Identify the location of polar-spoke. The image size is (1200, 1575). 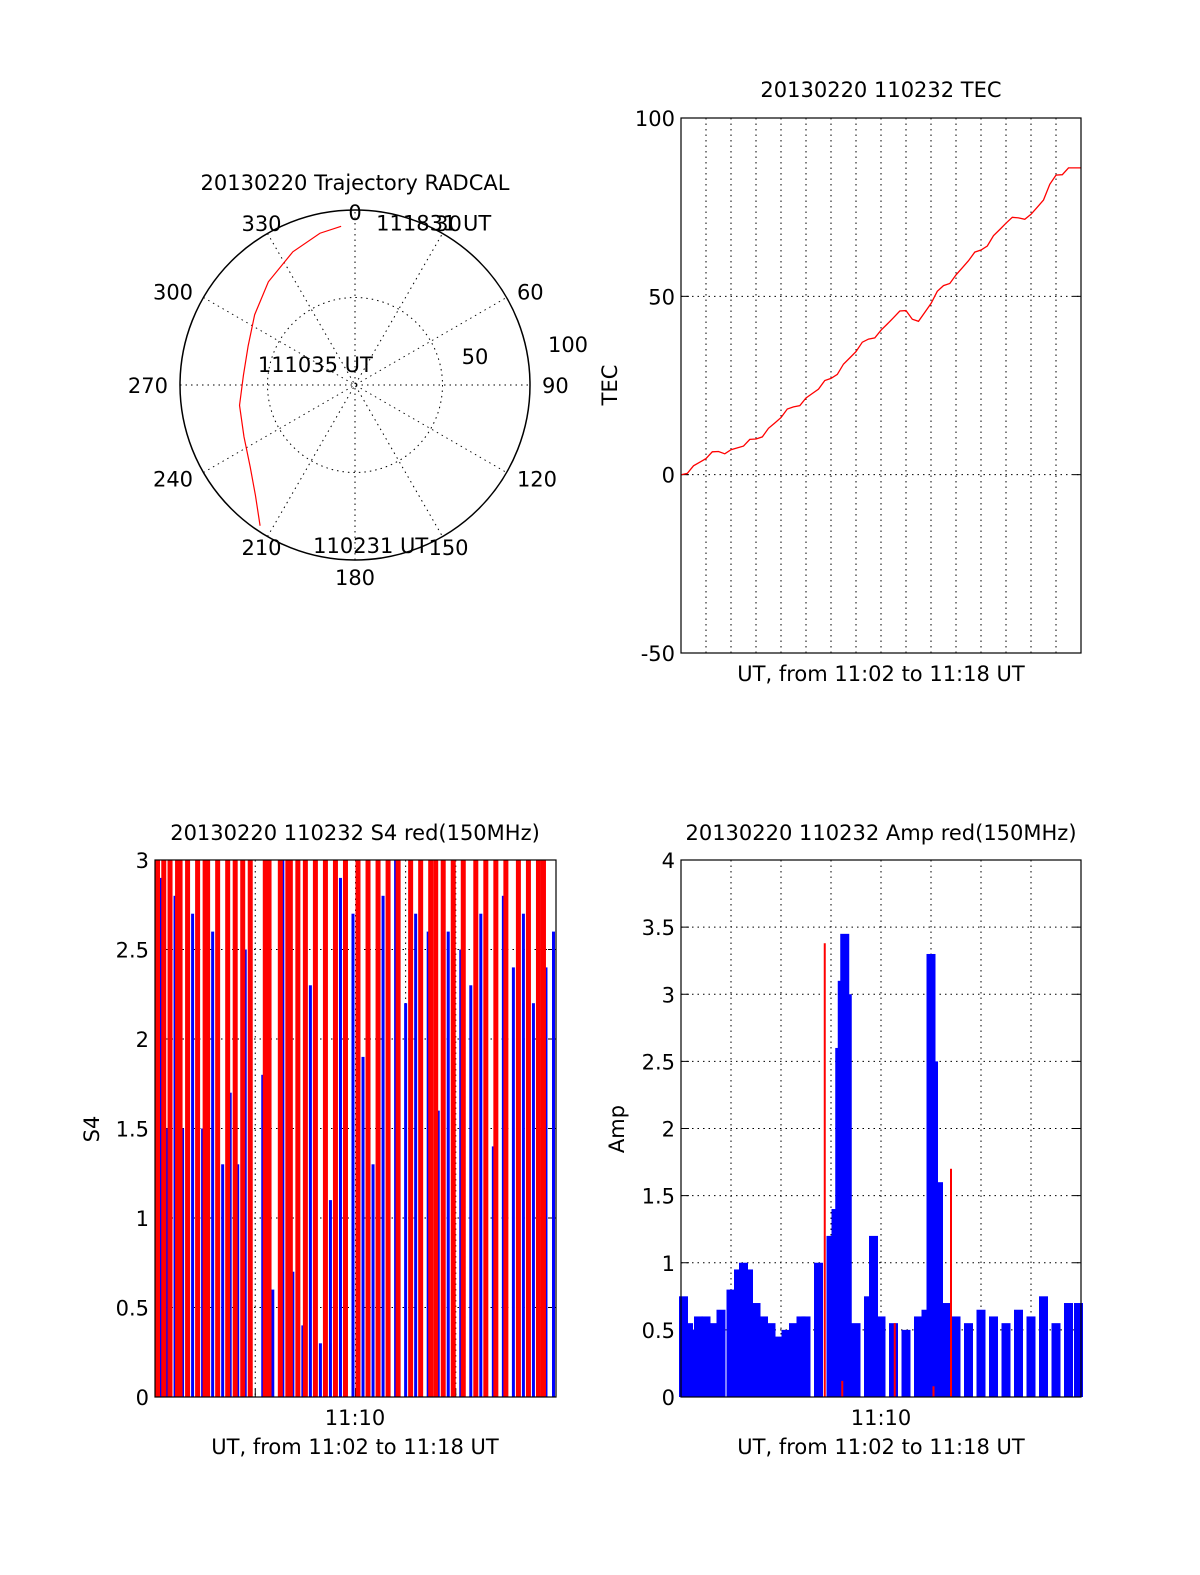
(355, 385).